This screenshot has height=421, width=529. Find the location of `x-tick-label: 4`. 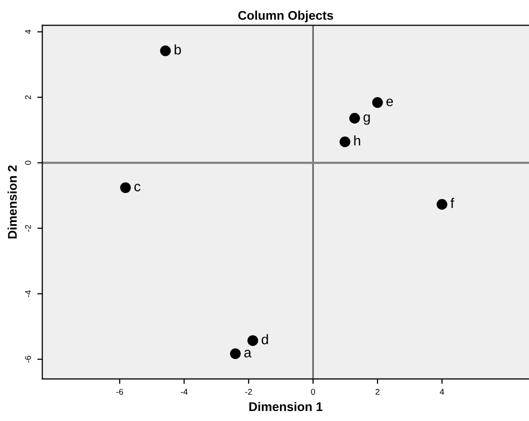

x-tick-label: 4 is located at coordinates (442, 391).